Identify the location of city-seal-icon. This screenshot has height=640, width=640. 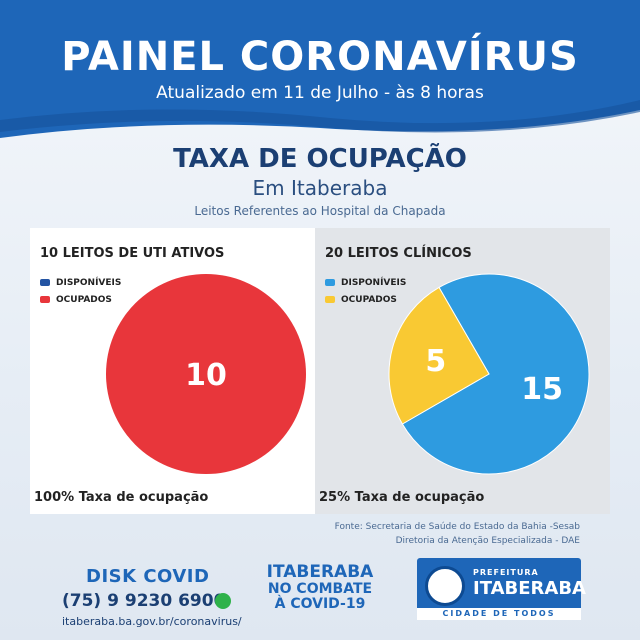
(445, 586).